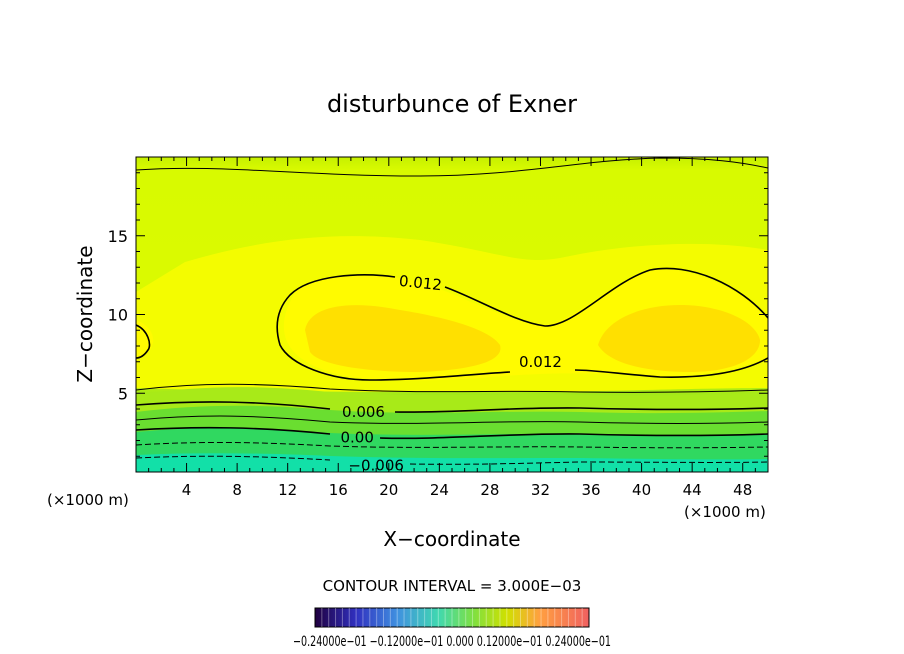 The height and width of the screenshot is (654, 904). Describe the element at coordinates (467, 490) in the screenshot. I see `x-tick-labels: 4 8 12 16 20 24 28 32 36 40 44 48` at that location.